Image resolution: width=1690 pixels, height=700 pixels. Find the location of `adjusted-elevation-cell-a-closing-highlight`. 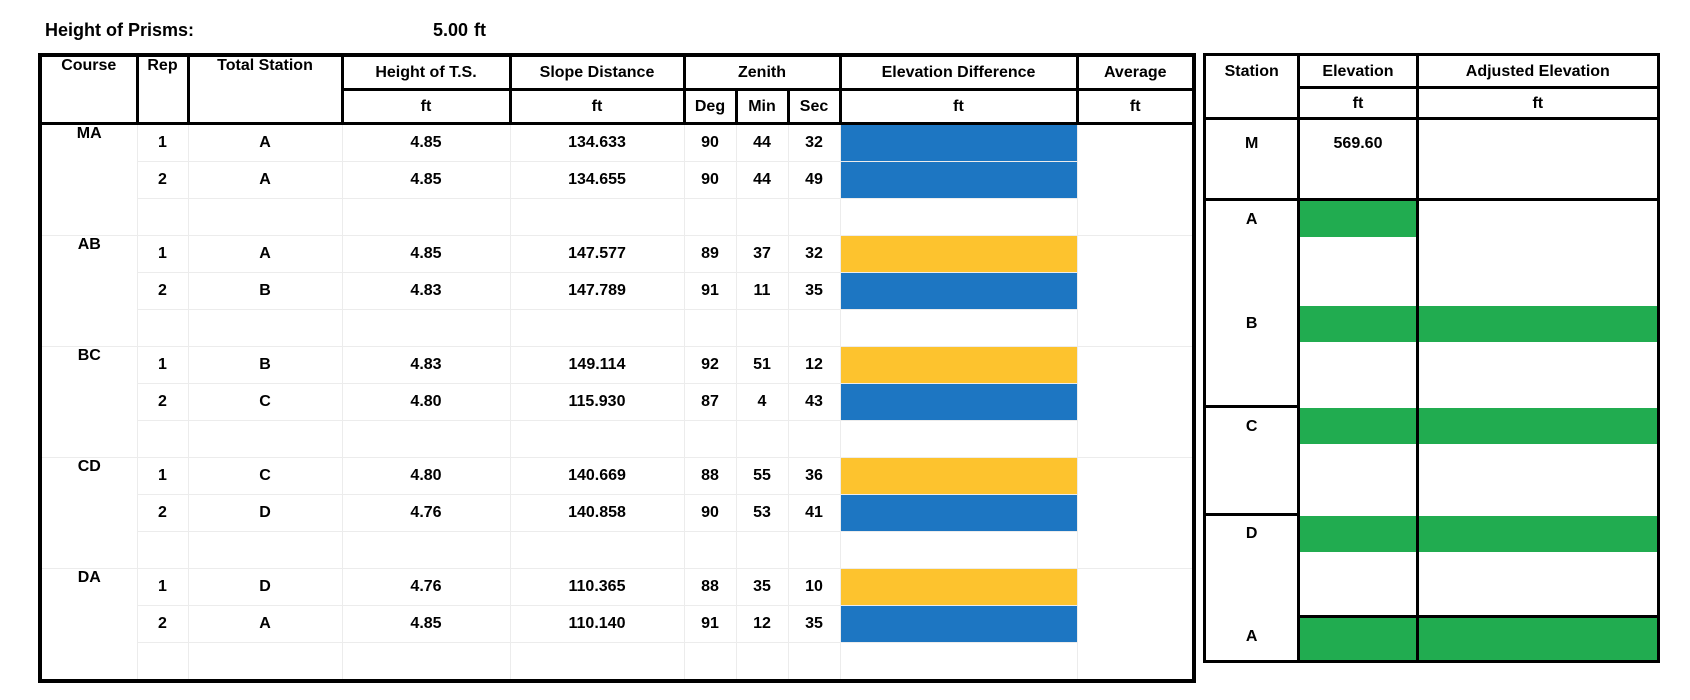

adjusted-elevation-cell-a-closing-highlight is located at coordinates (1537, 637).